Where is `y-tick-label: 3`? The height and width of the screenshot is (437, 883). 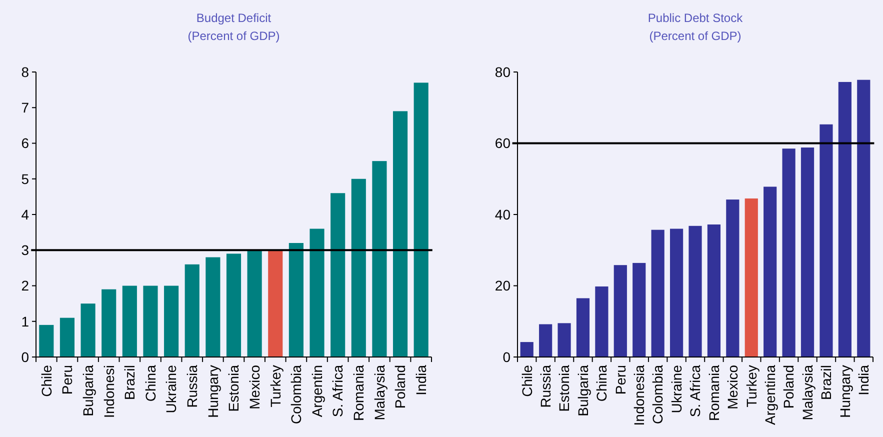
y-tick-label: 3 is located at coordinates (25, 250).